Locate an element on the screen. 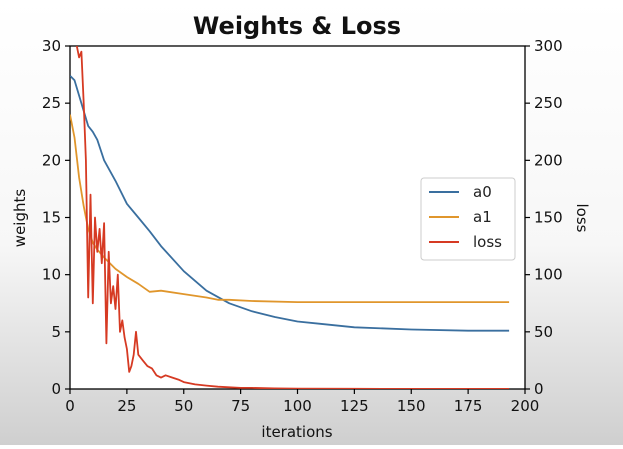 This screenshot has width=623, height=449. x-tick-label: 25 is located at coordinates (126, 406).